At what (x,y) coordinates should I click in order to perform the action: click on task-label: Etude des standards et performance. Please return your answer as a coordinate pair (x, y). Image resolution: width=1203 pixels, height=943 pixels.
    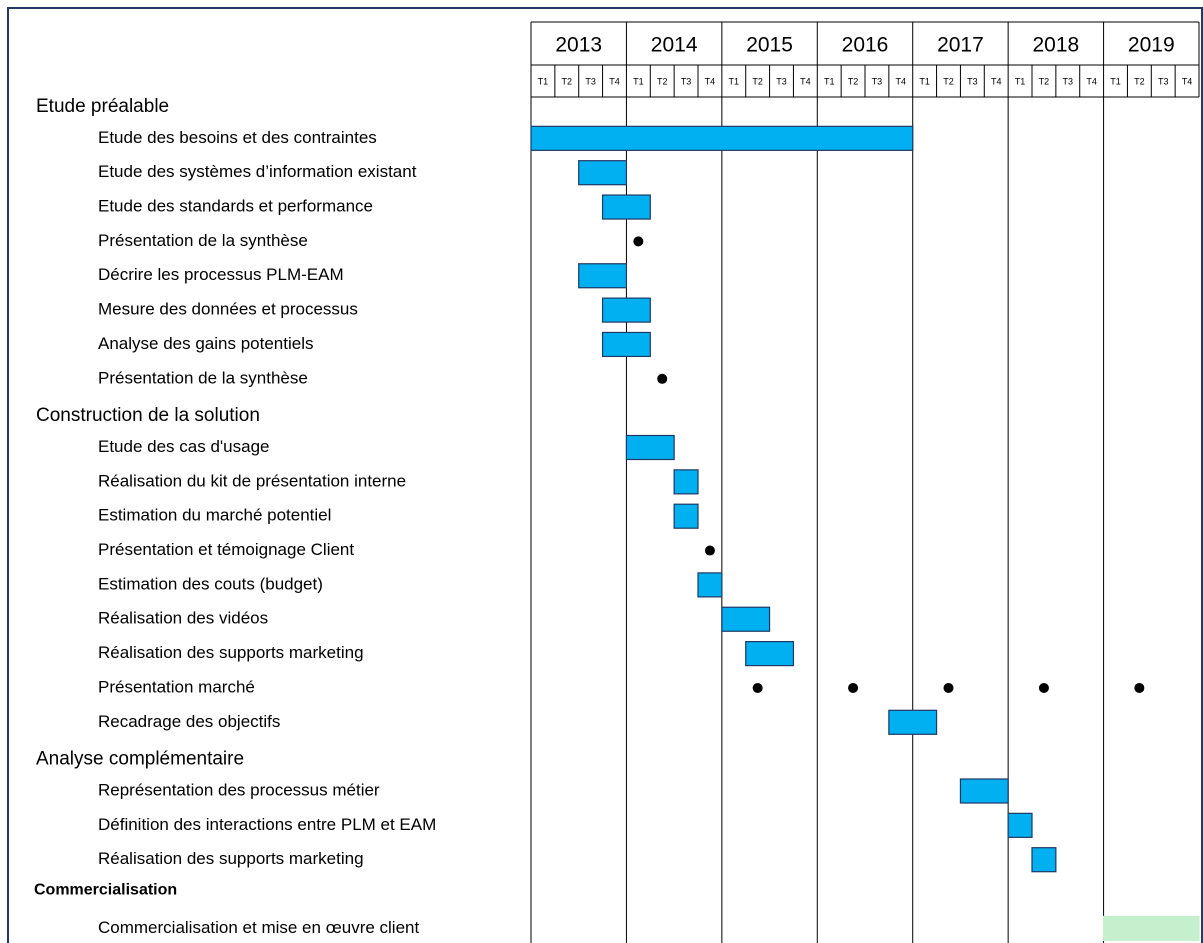
    Looking at the image, I should click on (235, 206).